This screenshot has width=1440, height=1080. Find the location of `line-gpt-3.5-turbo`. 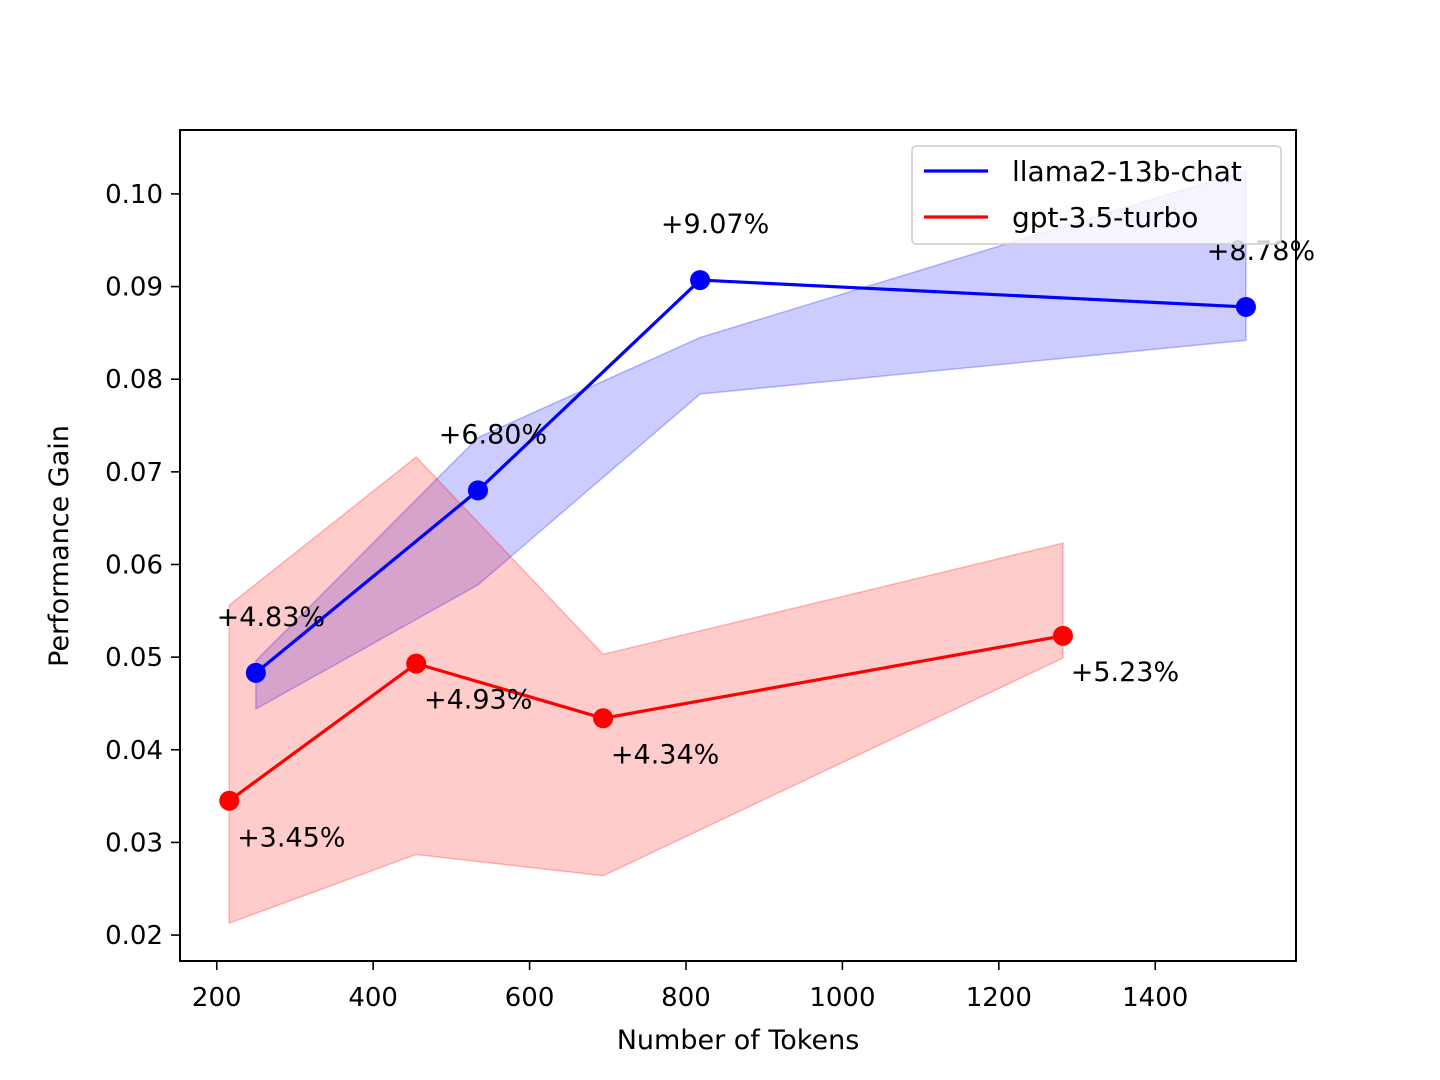

line-gpt-3.5-turbo is located at coordinates (646, 718).